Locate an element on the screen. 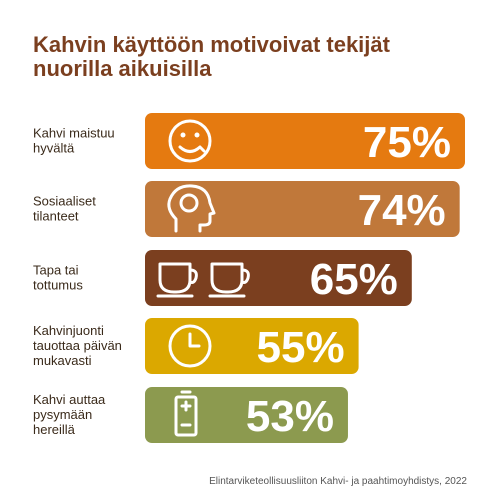 The height and width of the screenshot is (500, 500). category-label: tilanteet is located at coordinates (56, 216).